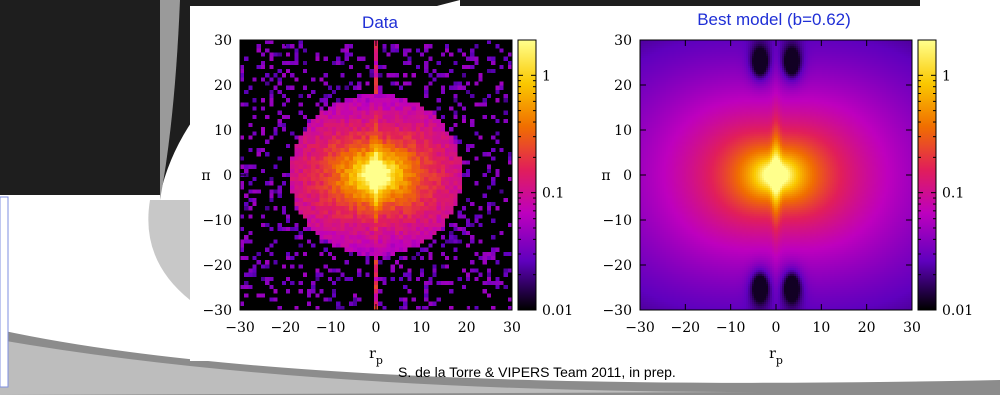 The height and width of the screenshot is (395, 1000). What do you see at coordinates (774, 19) in the screenshot?
I see `panel-title-model: Best model (b=0.62)` at bounding box center [774, 19].